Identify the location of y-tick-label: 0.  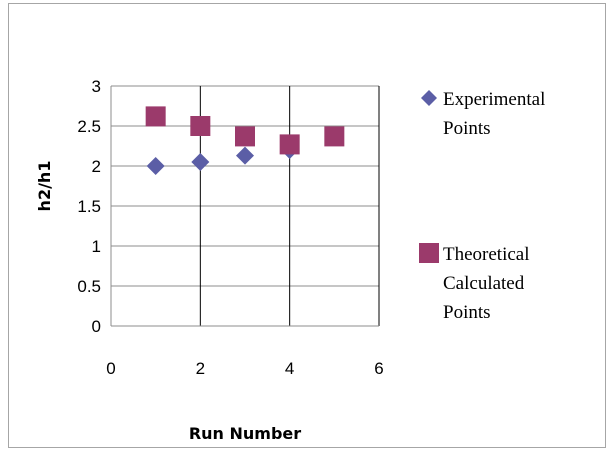
(96, 326).